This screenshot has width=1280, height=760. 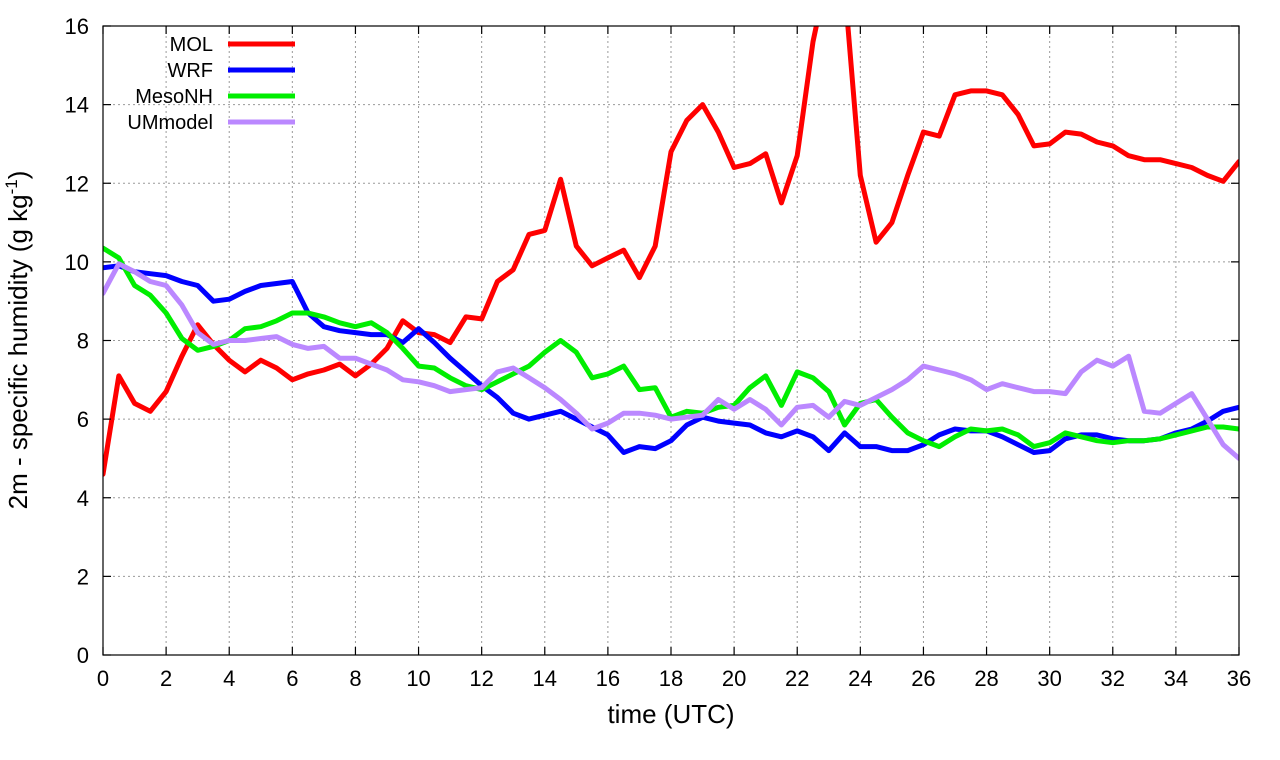 I want to click on x-tick-label: 12, so click(x=481, y=678).